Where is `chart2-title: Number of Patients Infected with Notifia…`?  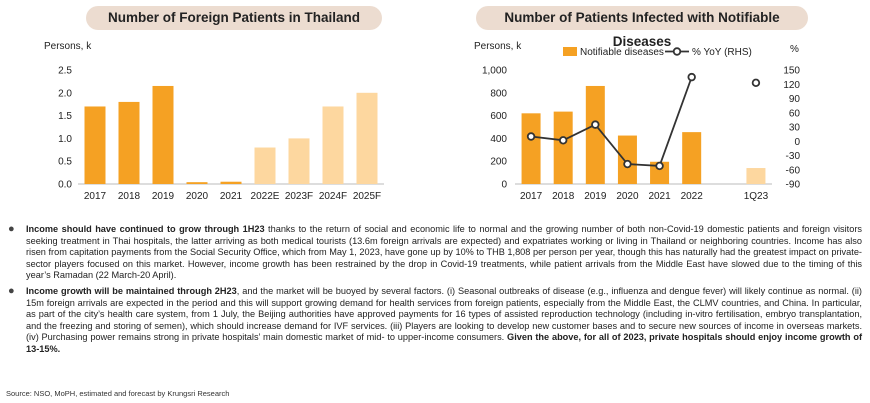 chart2-title: Number of Patients Infected with Notifia… is located at coordinates (642, 27).